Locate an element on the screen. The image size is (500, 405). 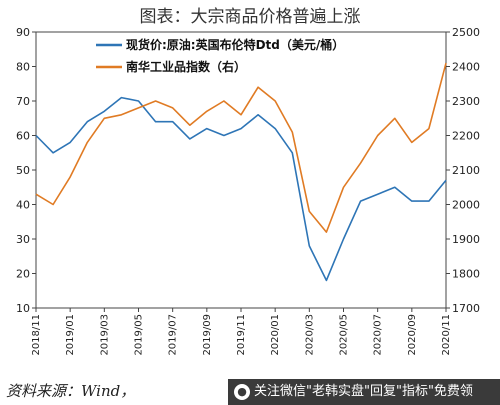
x-axis-tick-label: 2019/03 is located at coordinates (104, 335).